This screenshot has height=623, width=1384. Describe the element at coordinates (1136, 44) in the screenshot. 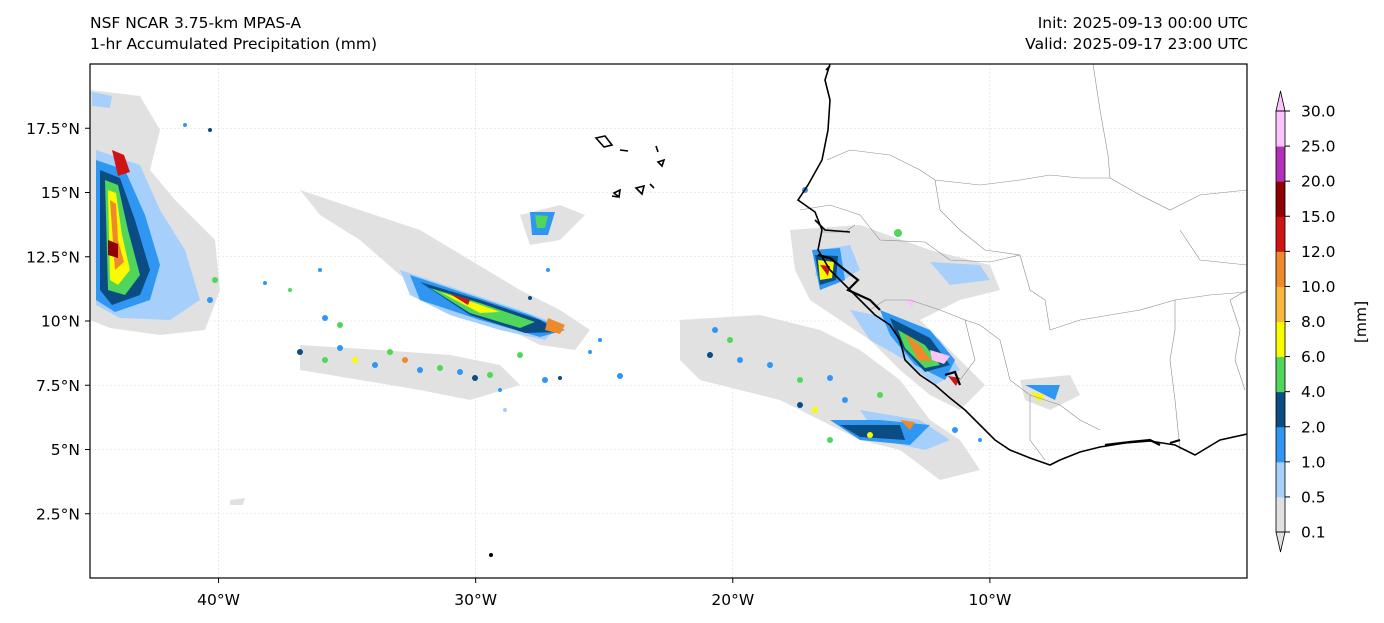

I see `valid-time: Valid: 2025-09-17 23:00 UTC` at that location.